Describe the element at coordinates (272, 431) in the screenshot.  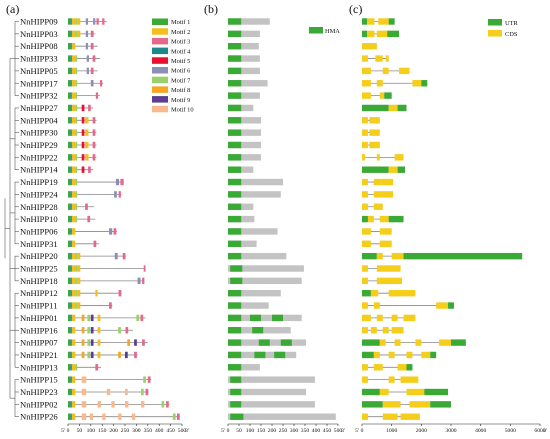
I see `axis_b-tick-label: 200` at that location.